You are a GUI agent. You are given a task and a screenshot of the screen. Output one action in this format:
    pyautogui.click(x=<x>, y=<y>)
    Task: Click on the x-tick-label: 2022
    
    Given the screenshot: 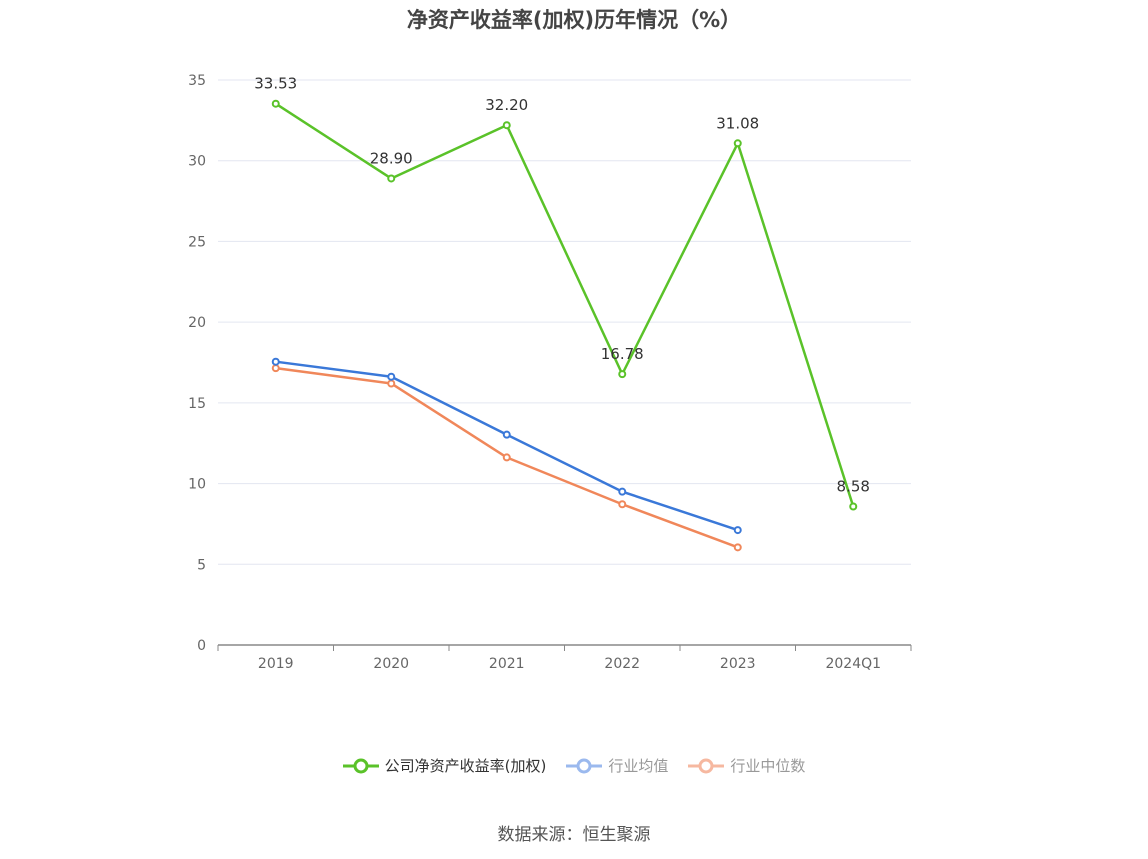 What is the action you would take?
    pyautogui.click(x=622, y=664)
    